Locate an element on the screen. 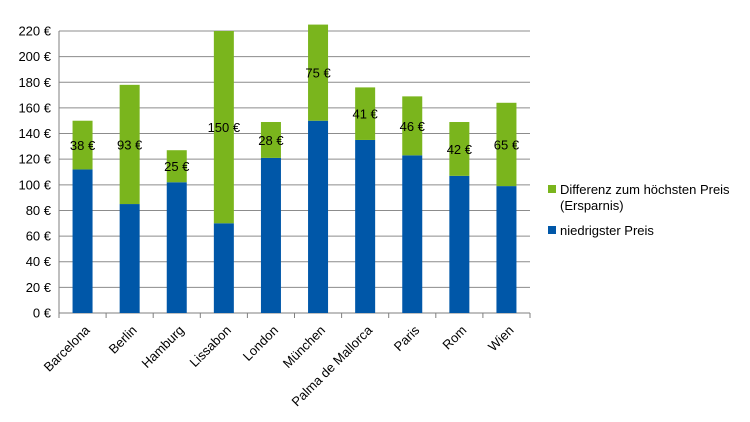 The height and width of the screenshot is (422, 750). data-label: 41 € is located at coordinates (365, 114).